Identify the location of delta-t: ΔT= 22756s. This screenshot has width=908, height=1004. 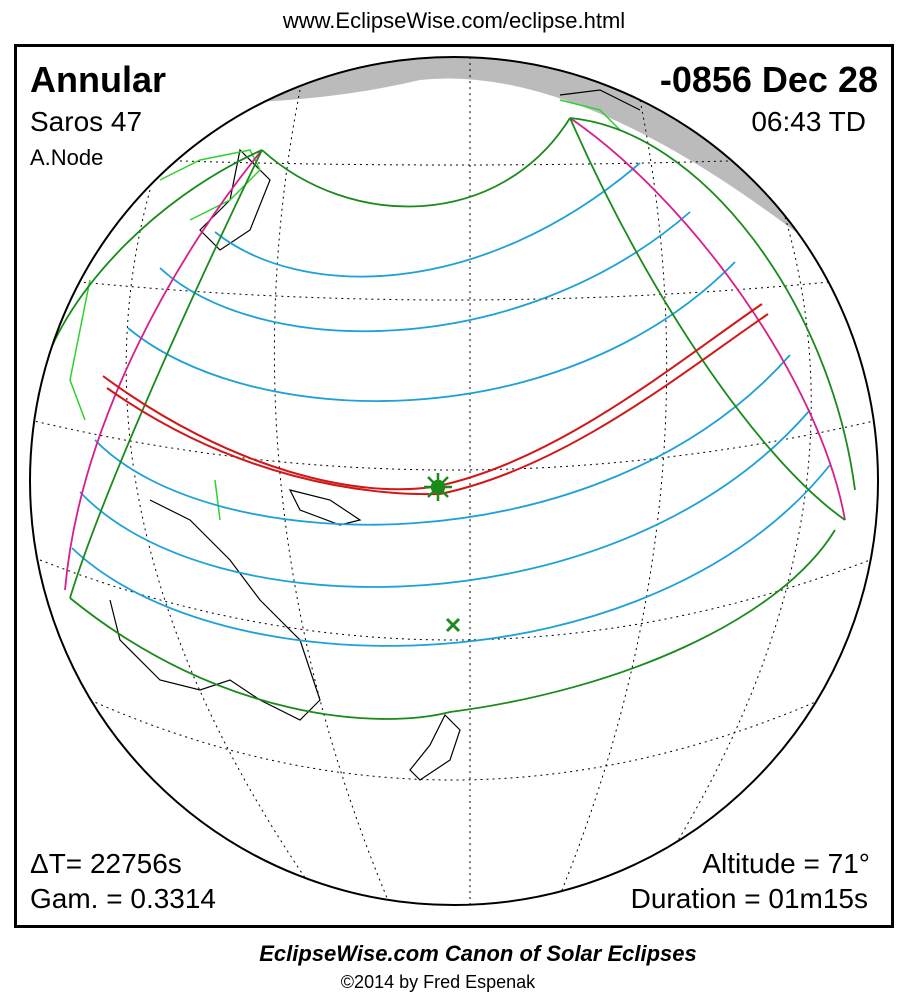
(106, 863).